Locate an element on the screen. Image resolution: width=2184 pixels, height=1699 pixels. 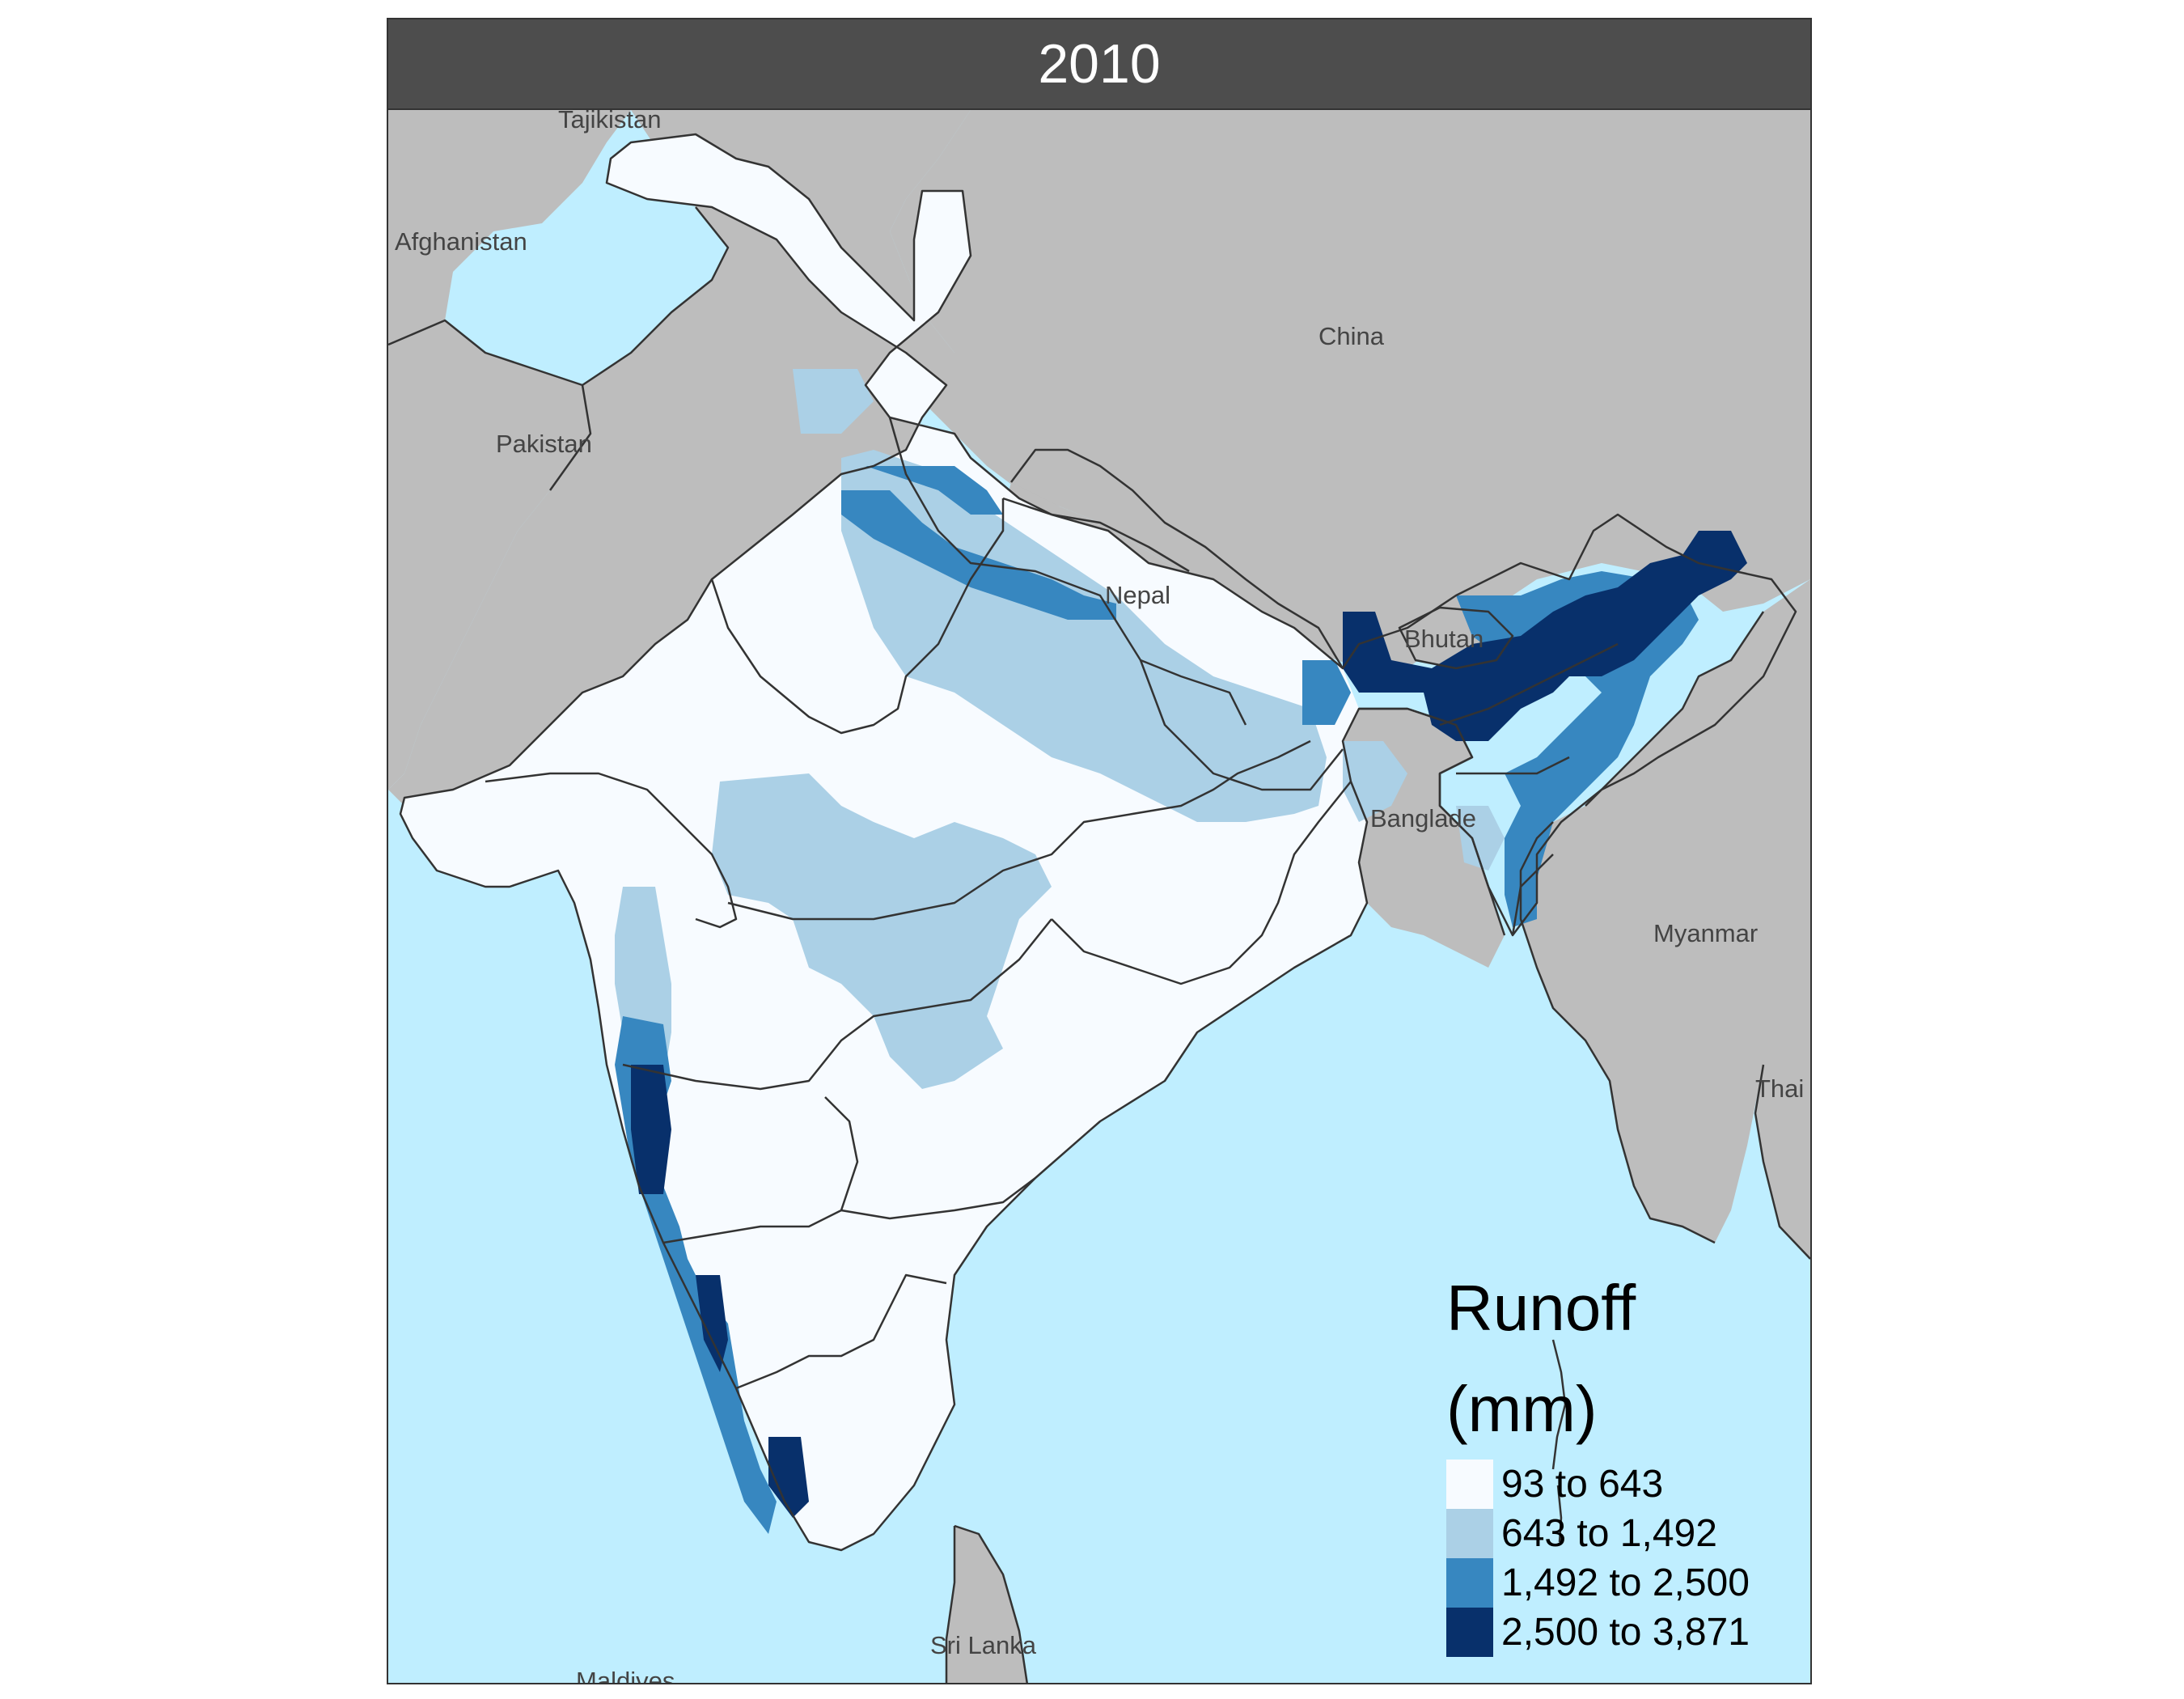
label-afghanistan: Afghanistan is located at coordinates (461, 242).